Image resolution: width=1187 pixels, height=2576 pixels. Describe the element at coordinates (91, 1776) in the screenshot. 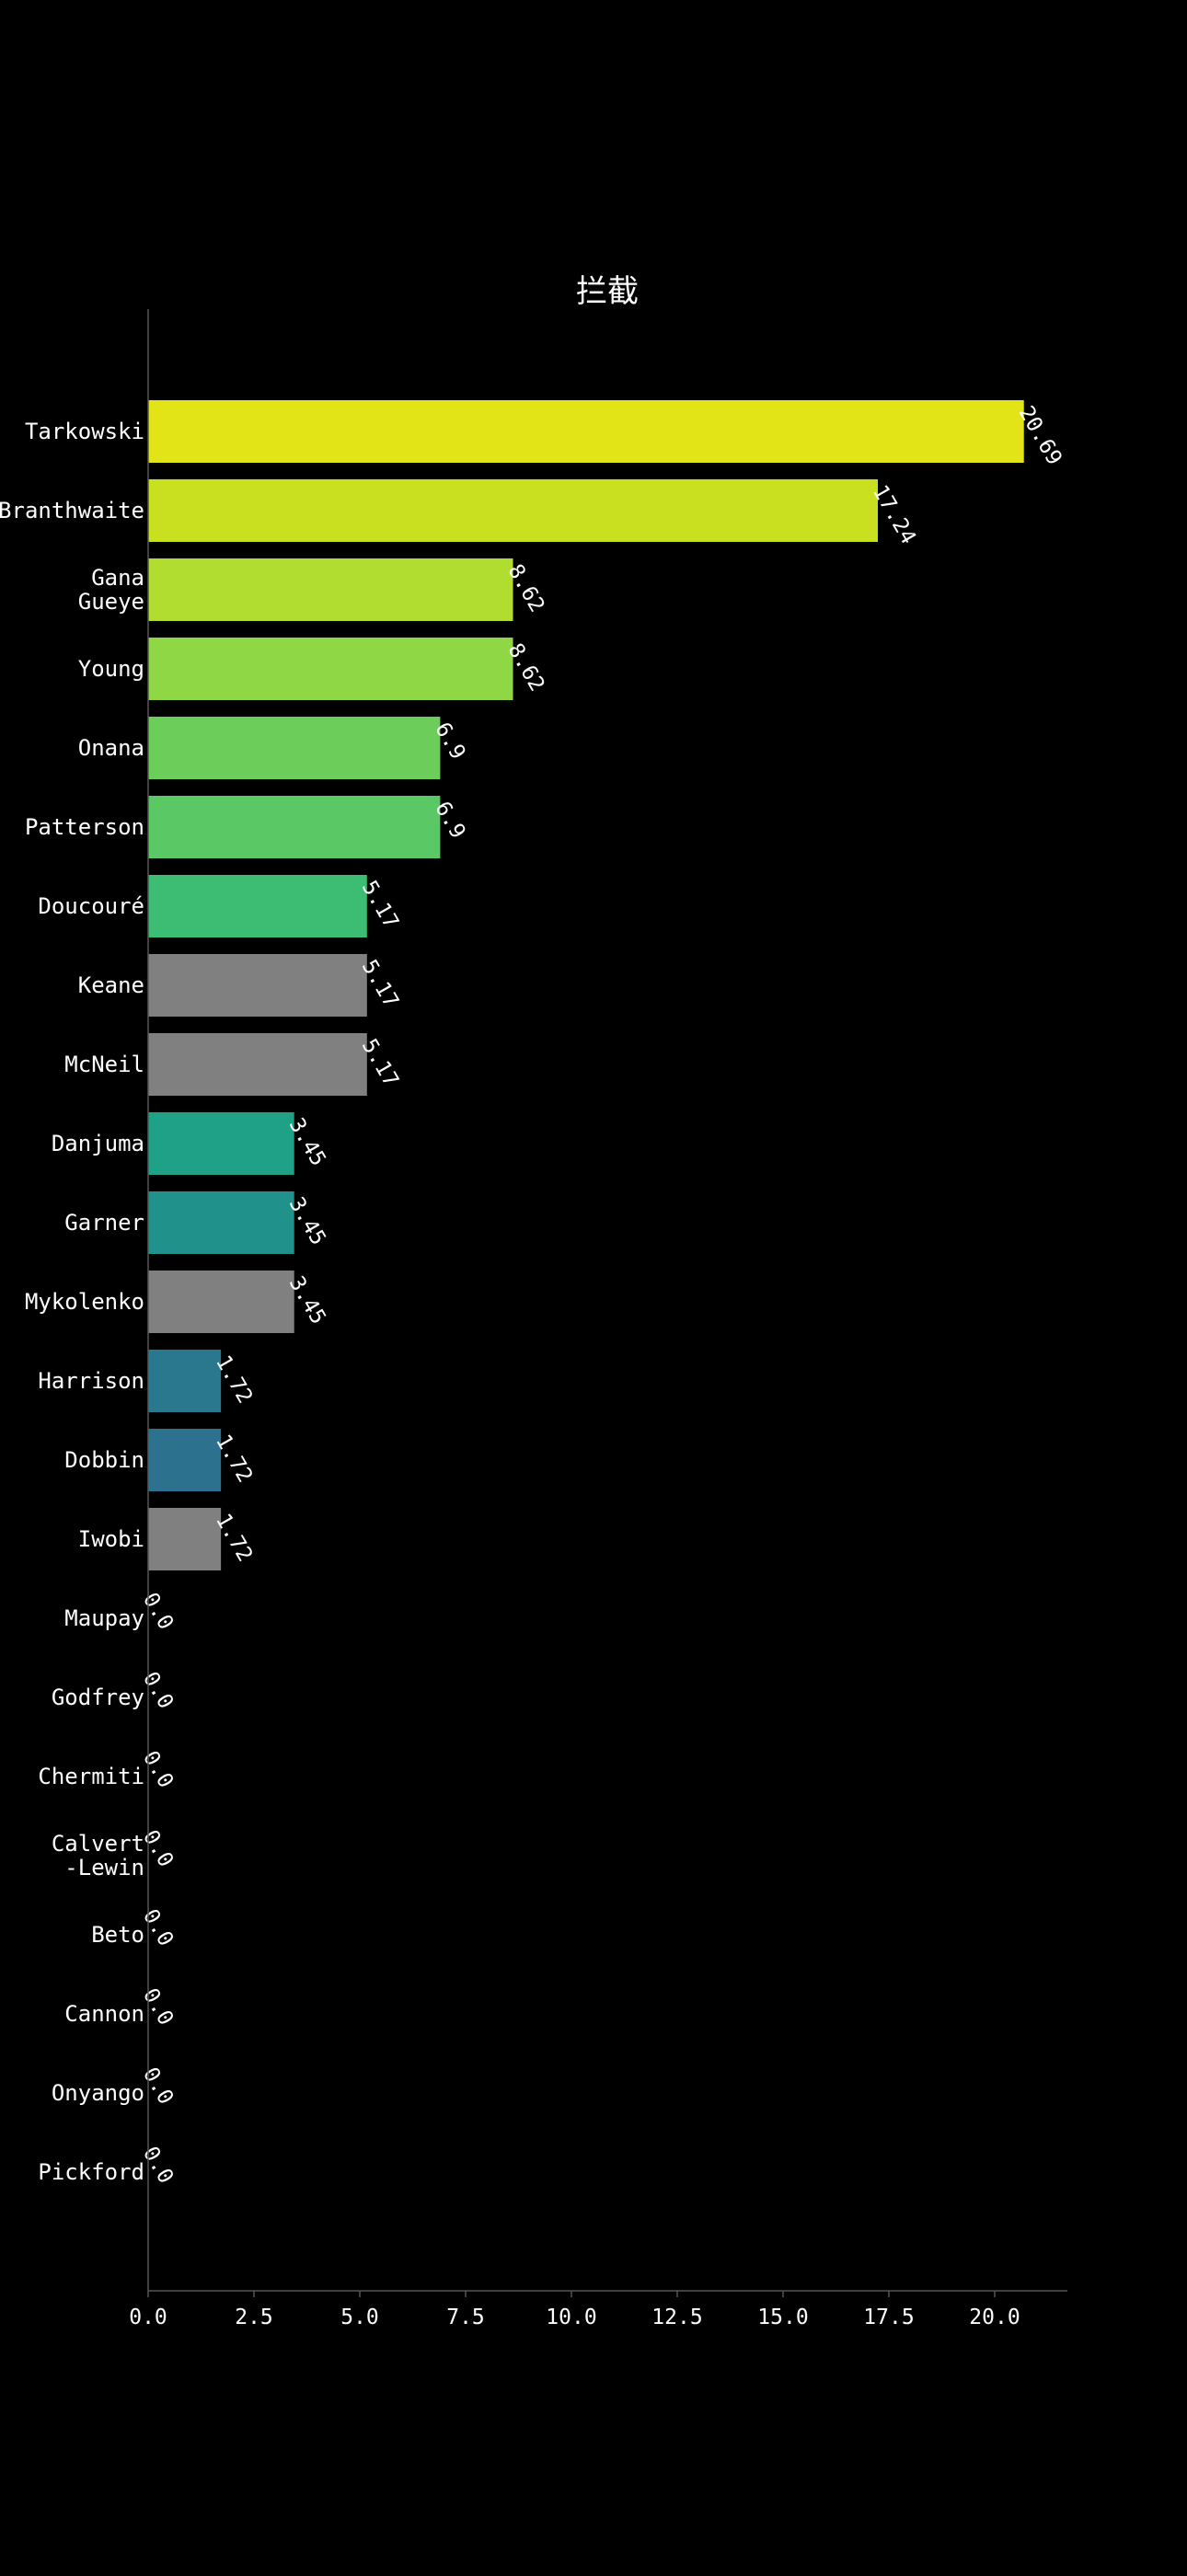

I see `category-label: Chermiti` at that location.